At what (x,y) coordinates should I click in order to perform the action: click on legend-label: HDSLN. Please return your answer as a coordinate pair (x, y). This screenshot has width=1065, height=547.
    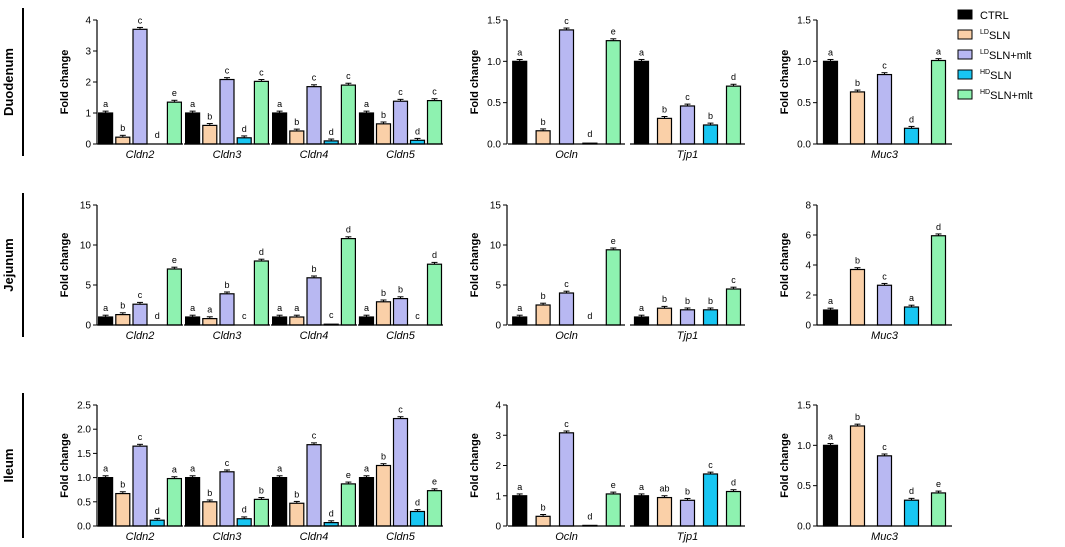
    Looking at the image, I should click on (996, 75).